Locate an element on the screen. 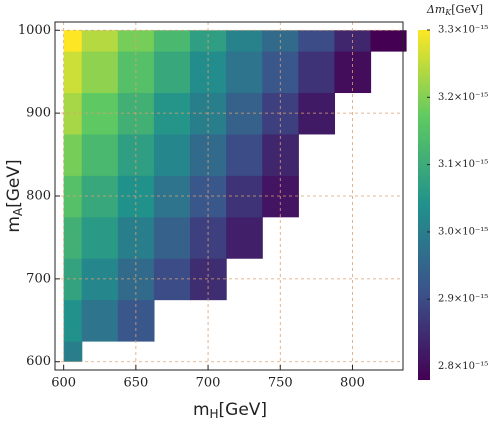 This screenshot has width=498, height=435. x-label-base: m is located at coordinates (201, 410).